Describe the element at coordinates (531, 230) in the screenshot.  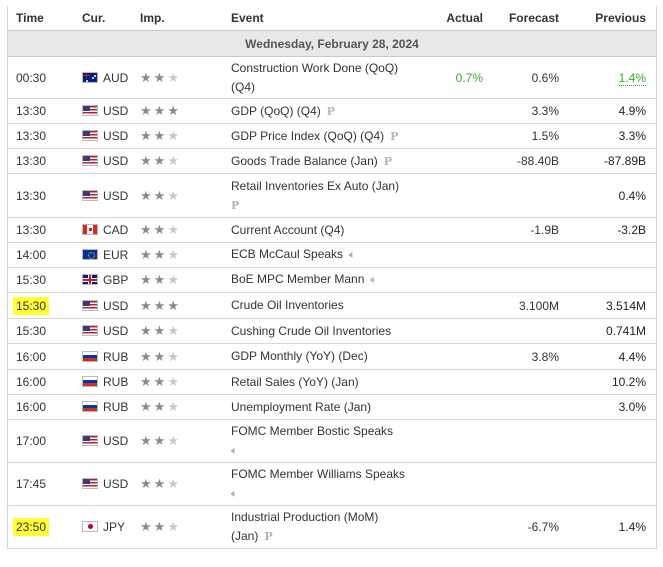
I see `forecast-value-cell: -1.9B` at that location.